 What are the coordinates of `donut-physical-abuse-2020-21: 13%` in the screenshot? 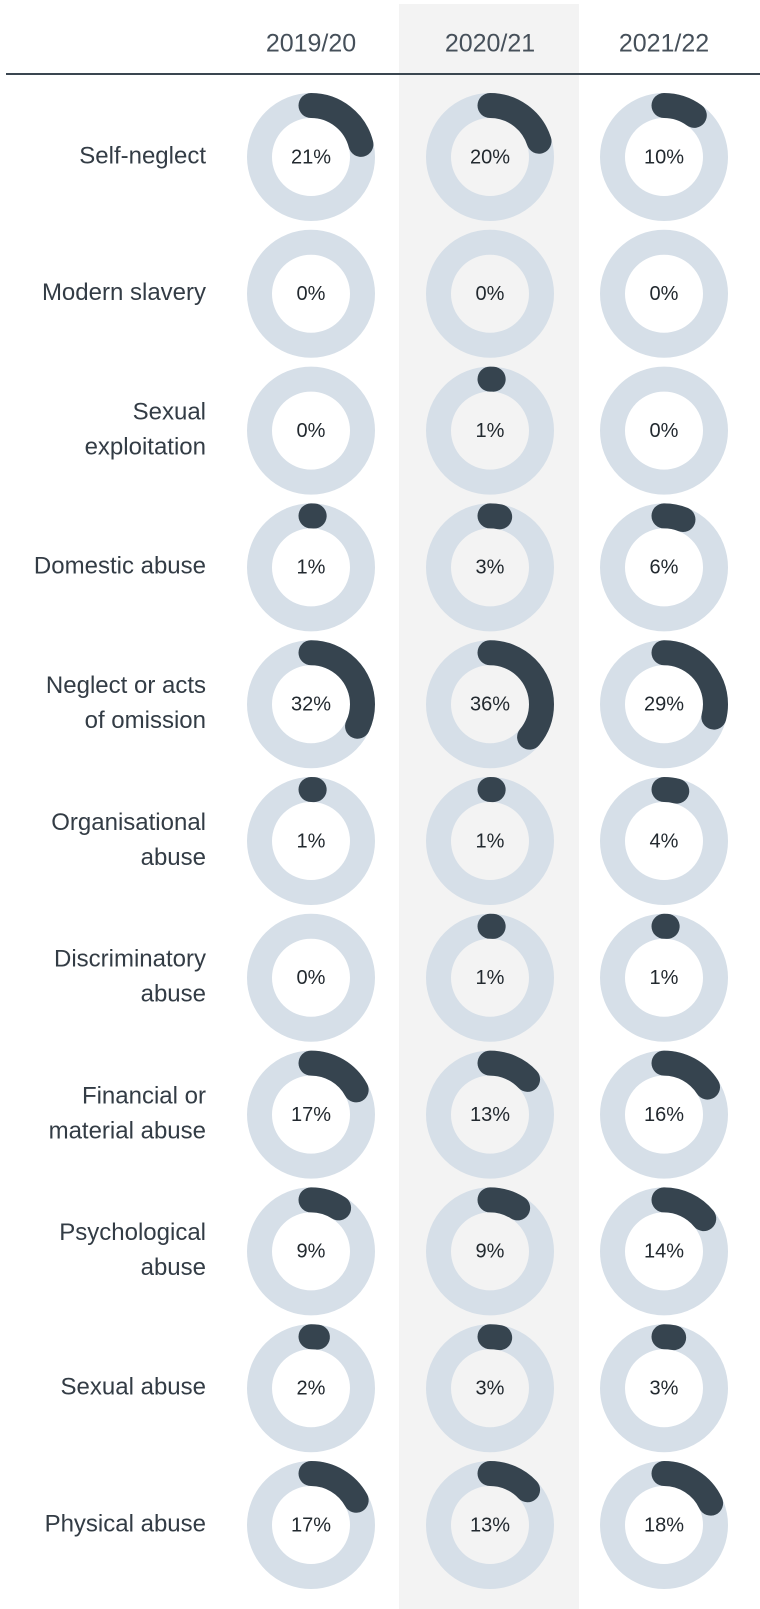 It's located at (490, 1525).